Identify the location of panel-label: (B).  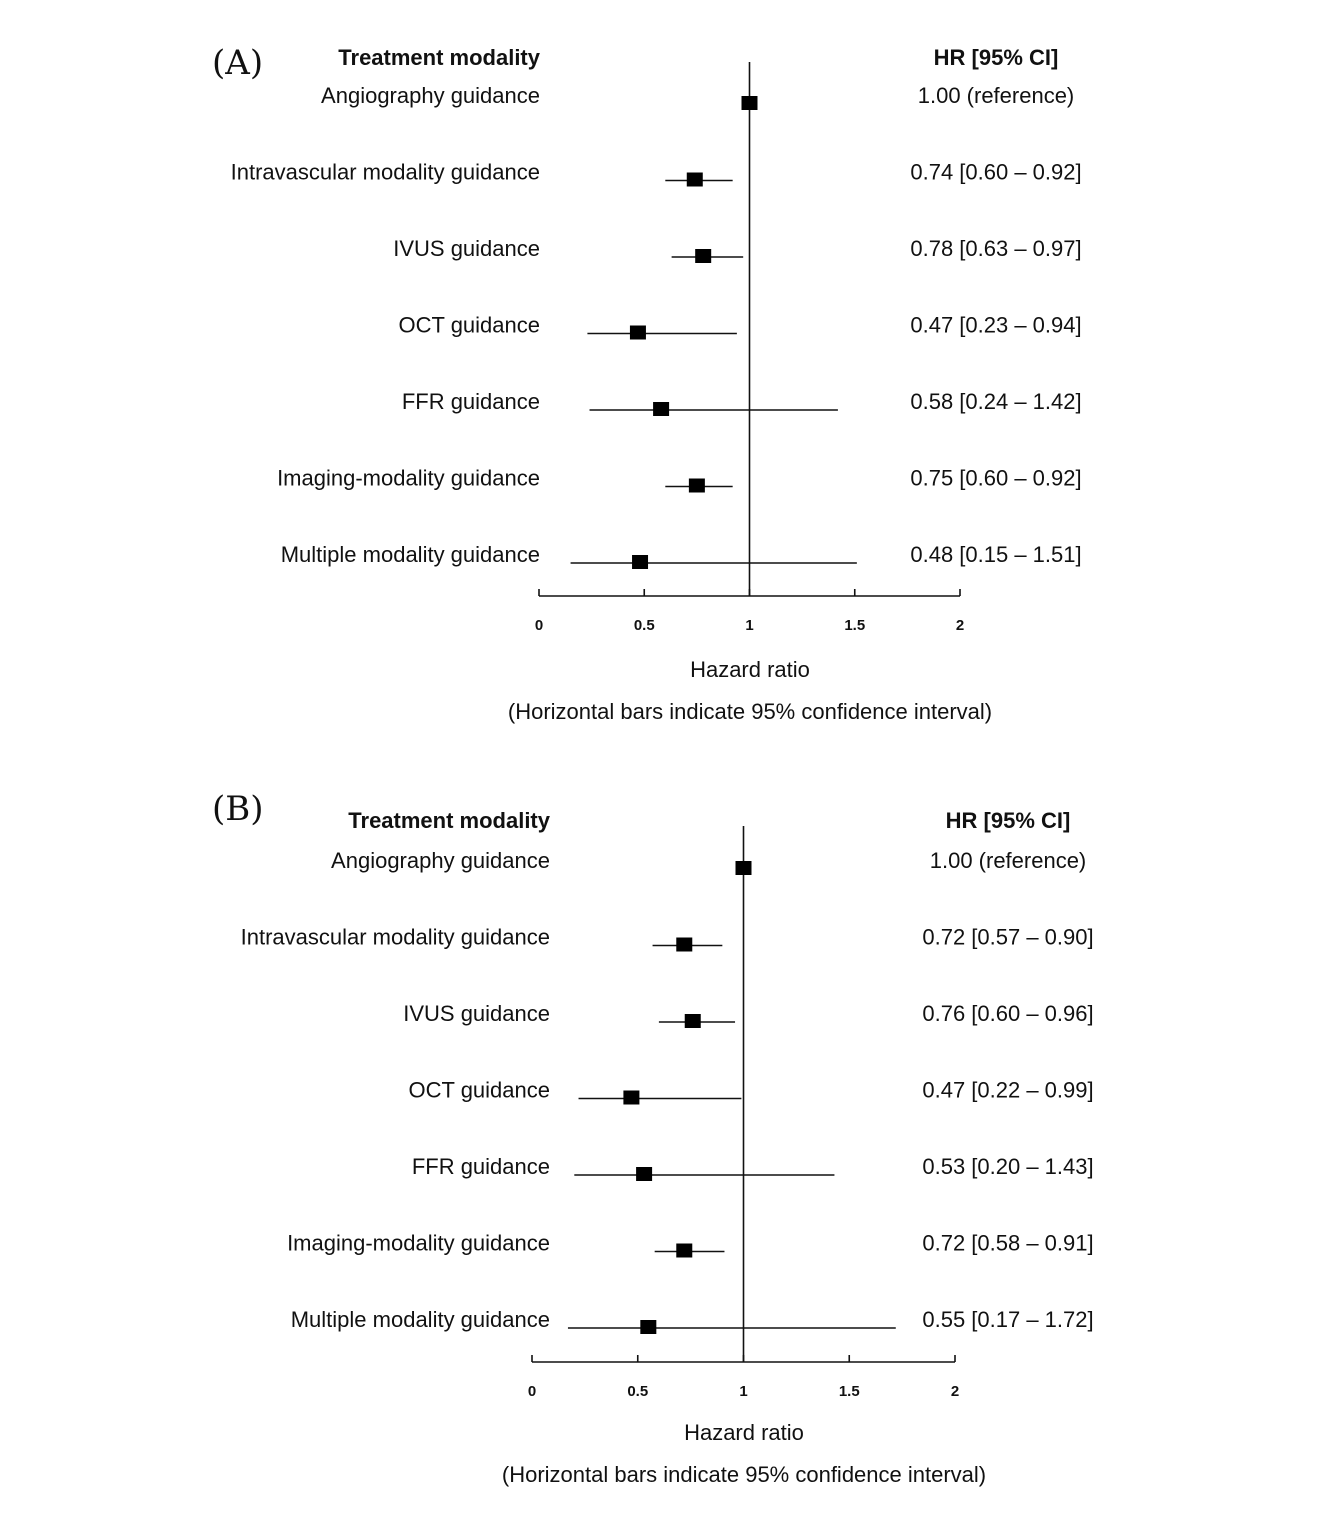
(238, 809).